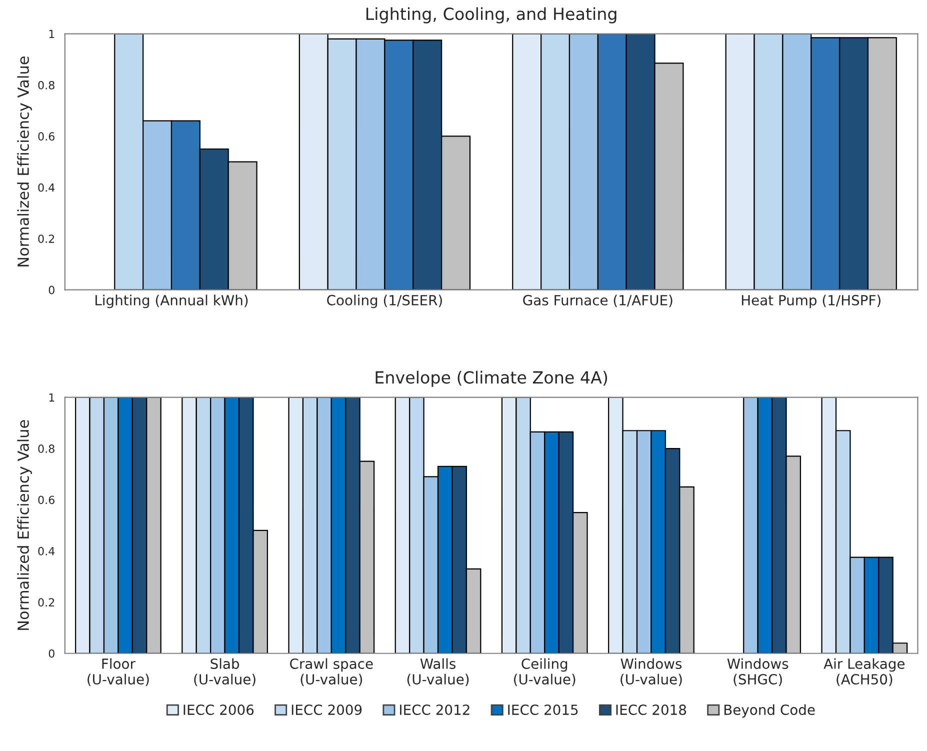  What do you see at coordinates (438, 672) in the screenshot?
I see `x-tick-label: Walls (U-value)` at bounding box center [438, 672].